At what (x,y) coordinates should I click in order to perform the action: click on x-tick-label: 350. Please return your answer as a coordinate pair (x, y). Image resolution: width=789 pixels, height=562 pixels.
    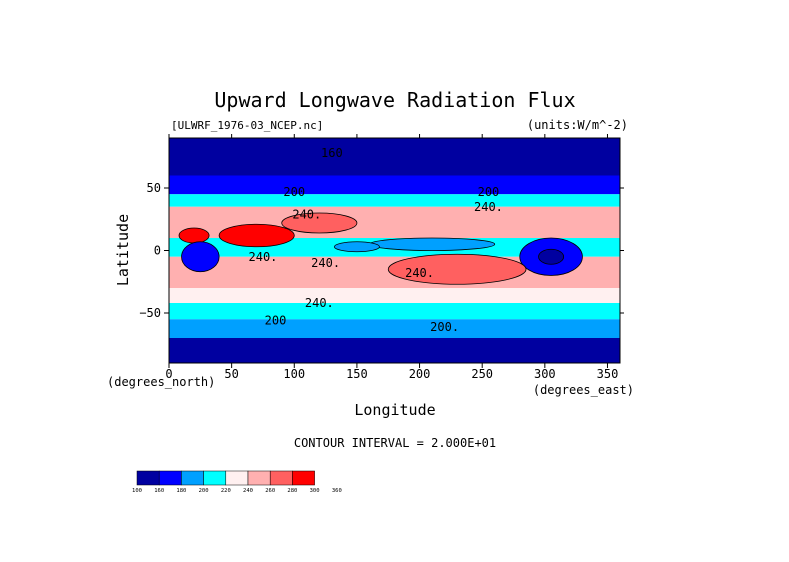
    Looking at the image, I should click on (608, 374).